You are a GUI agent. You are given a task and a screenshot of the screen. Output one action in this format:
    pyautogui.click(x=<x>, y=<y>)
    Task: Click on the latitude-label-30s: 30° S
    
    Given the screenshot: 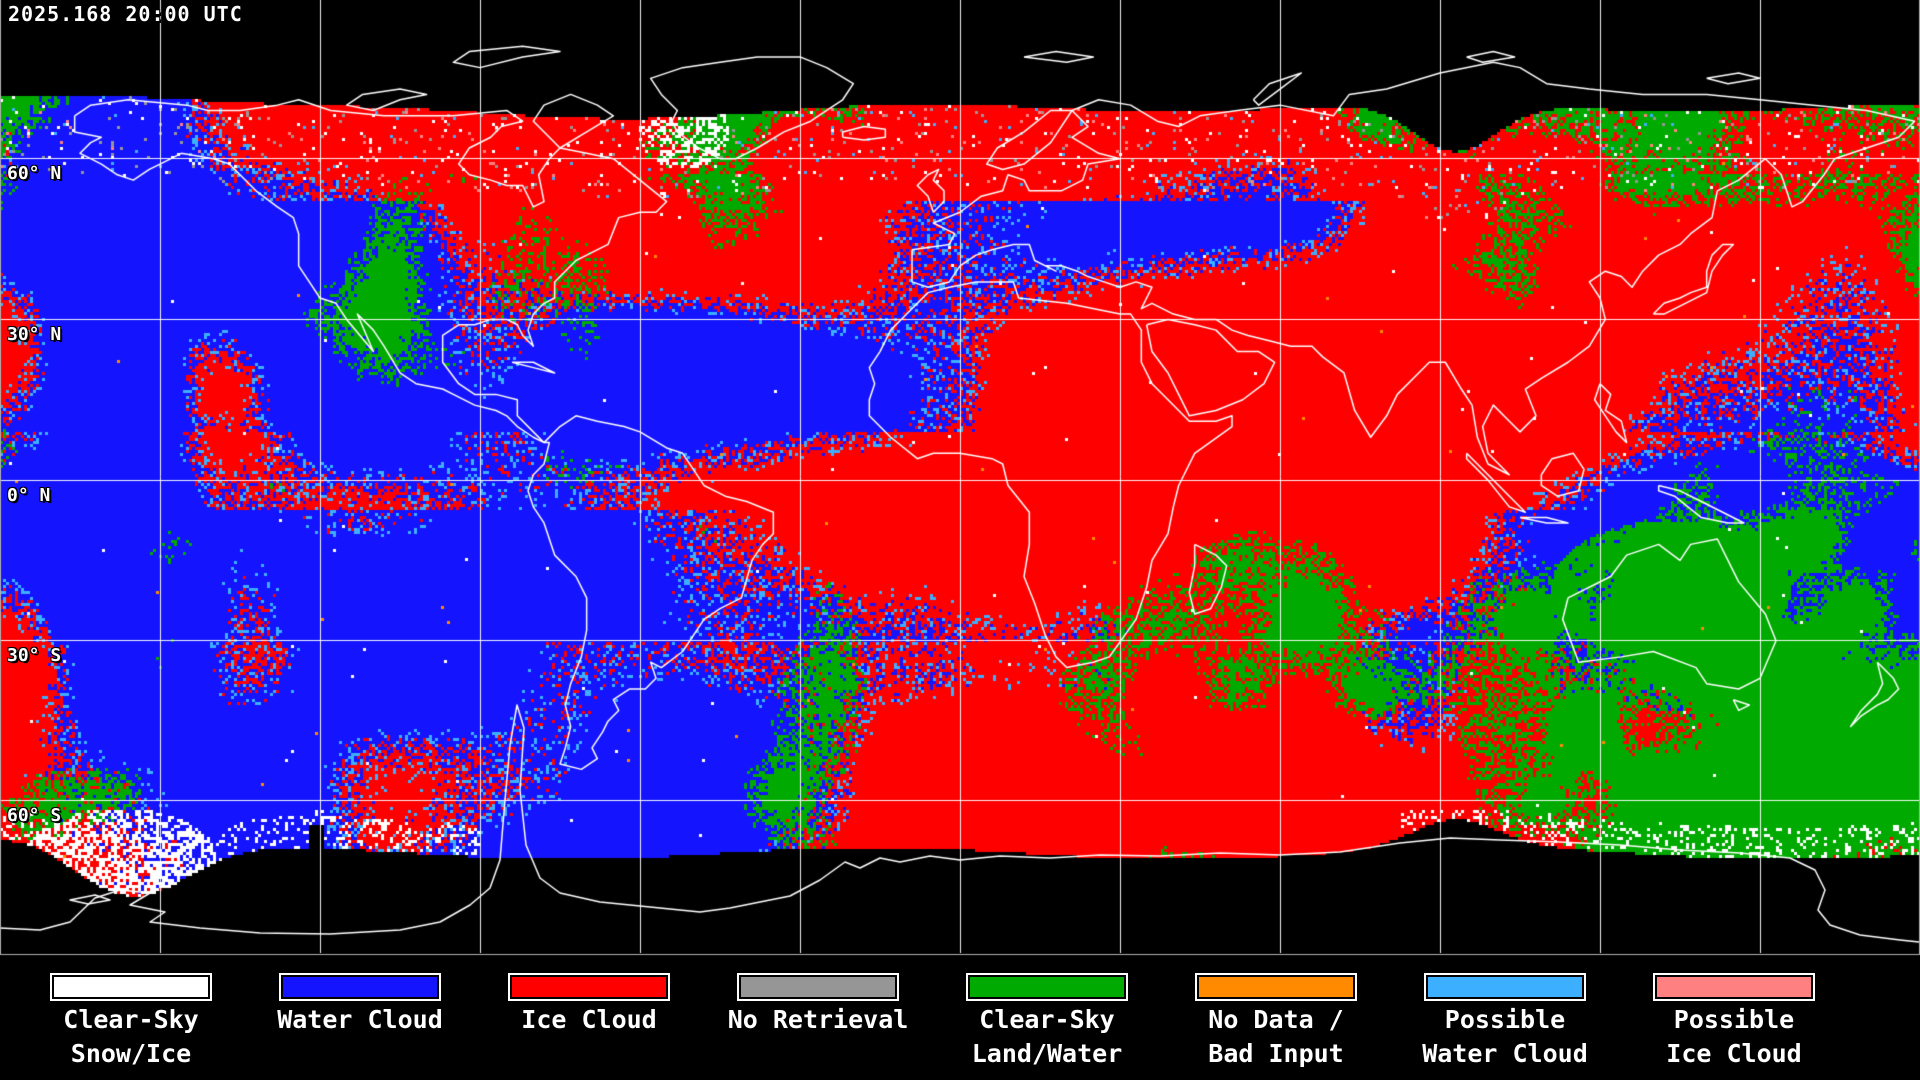 What is the action you would take?
    pyautogui.click(x=34, y=655)
    